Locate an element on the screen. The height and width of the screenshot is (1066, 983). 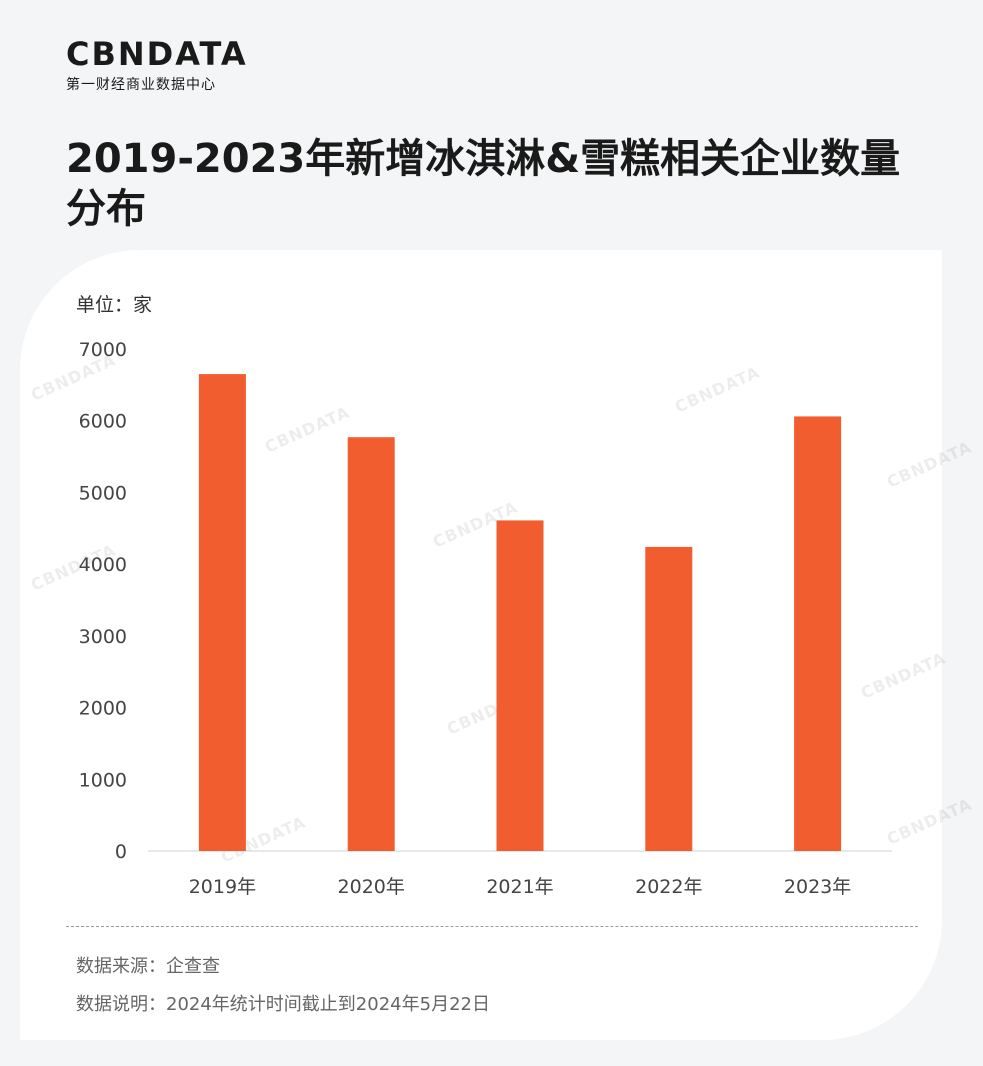
y-tick-label: 3000 is located at coordinates (103, 637).